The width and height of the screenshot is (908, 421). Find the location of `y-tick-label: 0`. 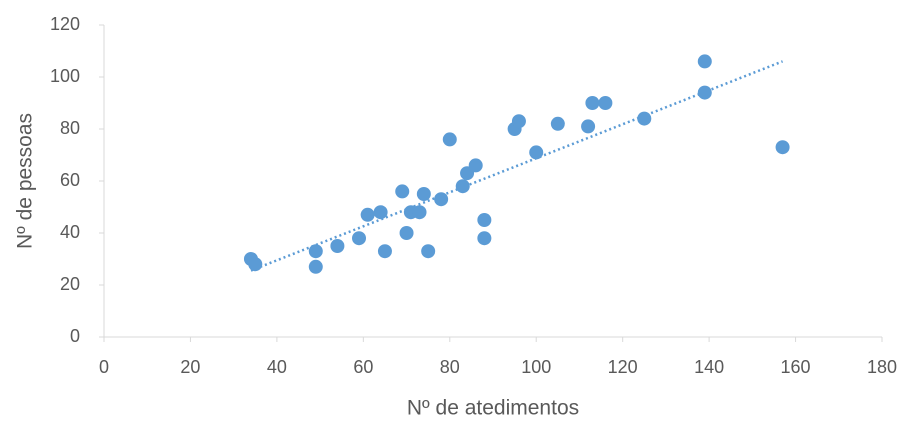

y-tick-label: 0 is located at coordinates (75, 336).